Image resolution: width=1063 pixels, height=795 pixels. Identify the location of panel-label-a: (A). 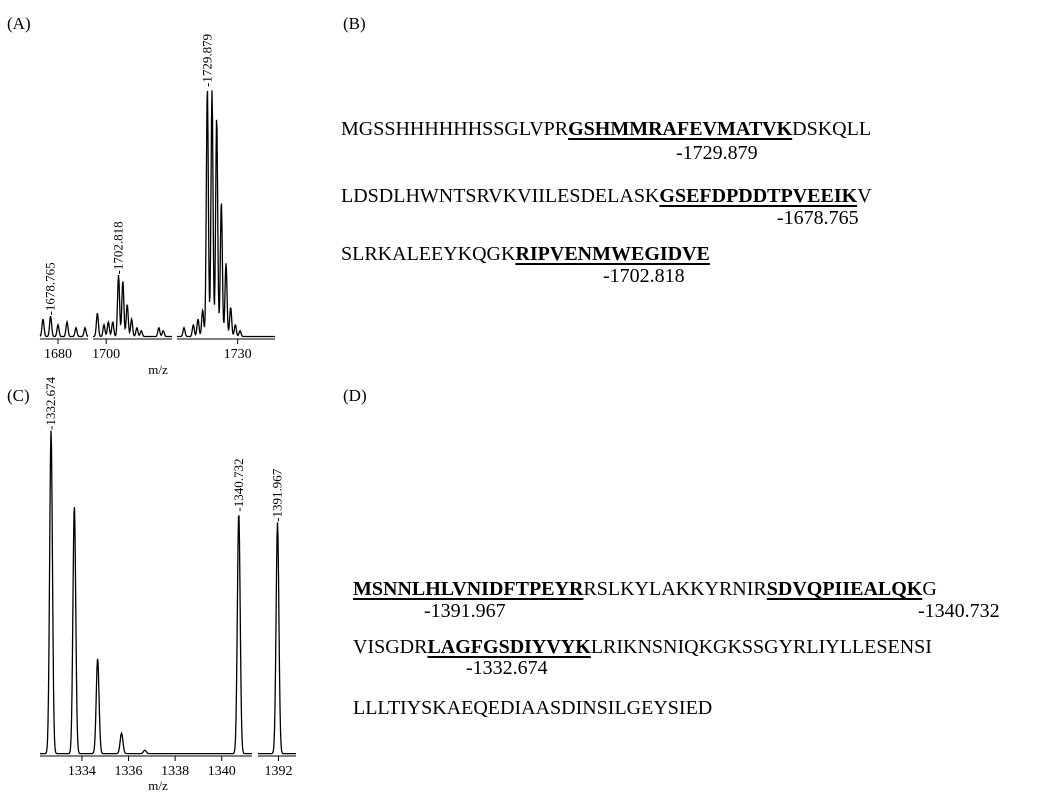
(19, 23).